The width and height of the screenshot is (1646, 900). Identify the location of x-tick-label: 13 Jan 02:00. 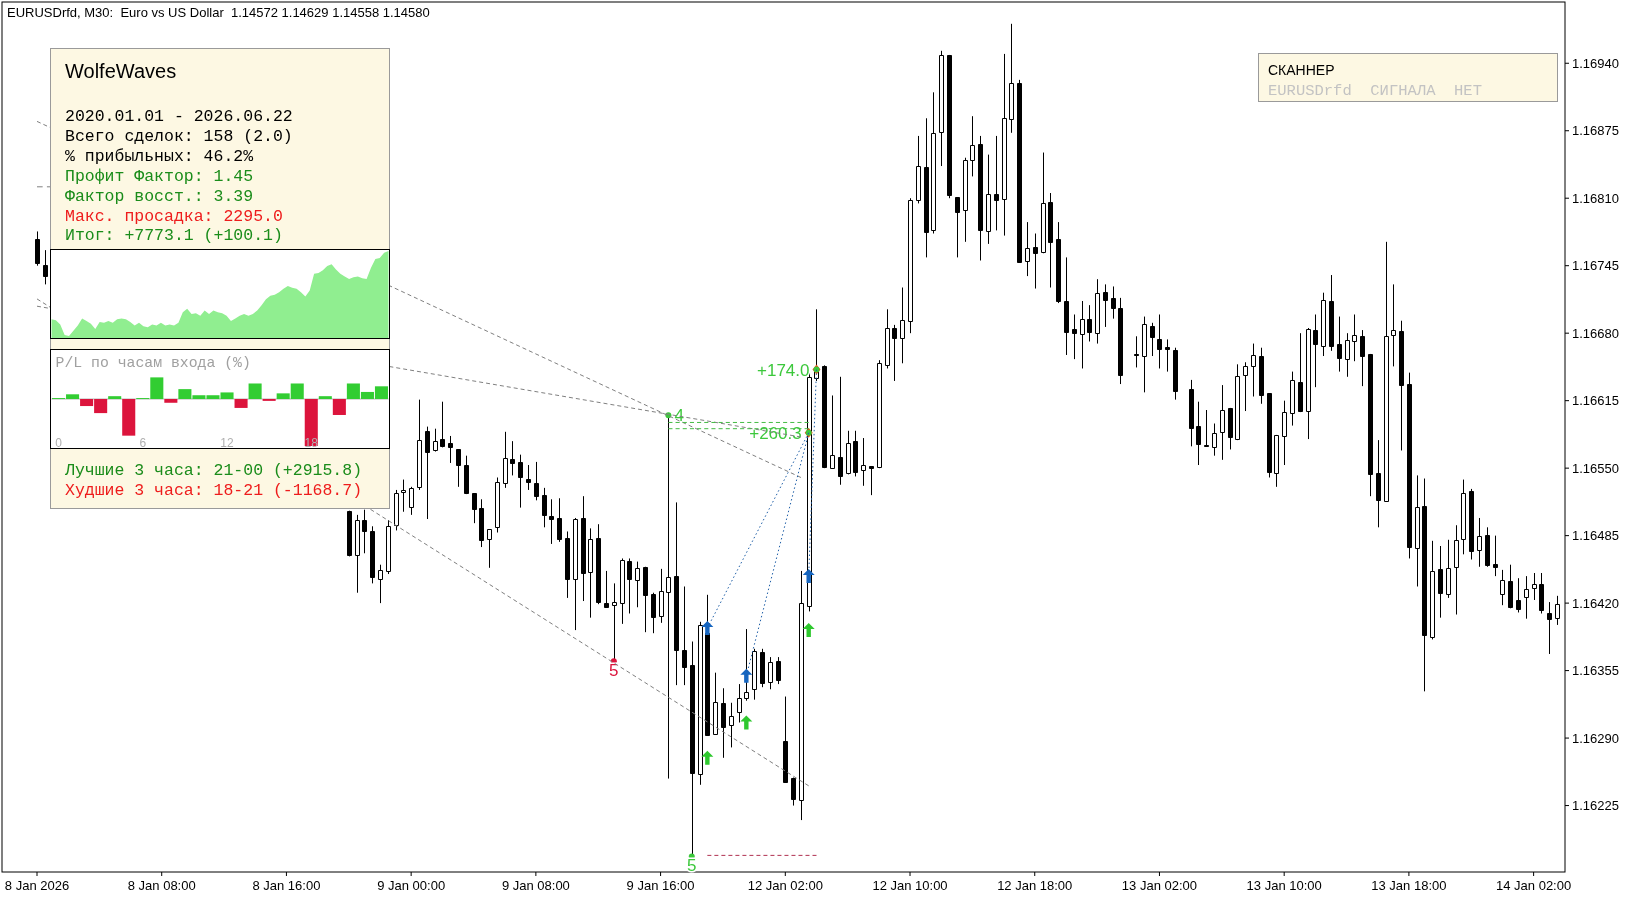
(1159, 885).